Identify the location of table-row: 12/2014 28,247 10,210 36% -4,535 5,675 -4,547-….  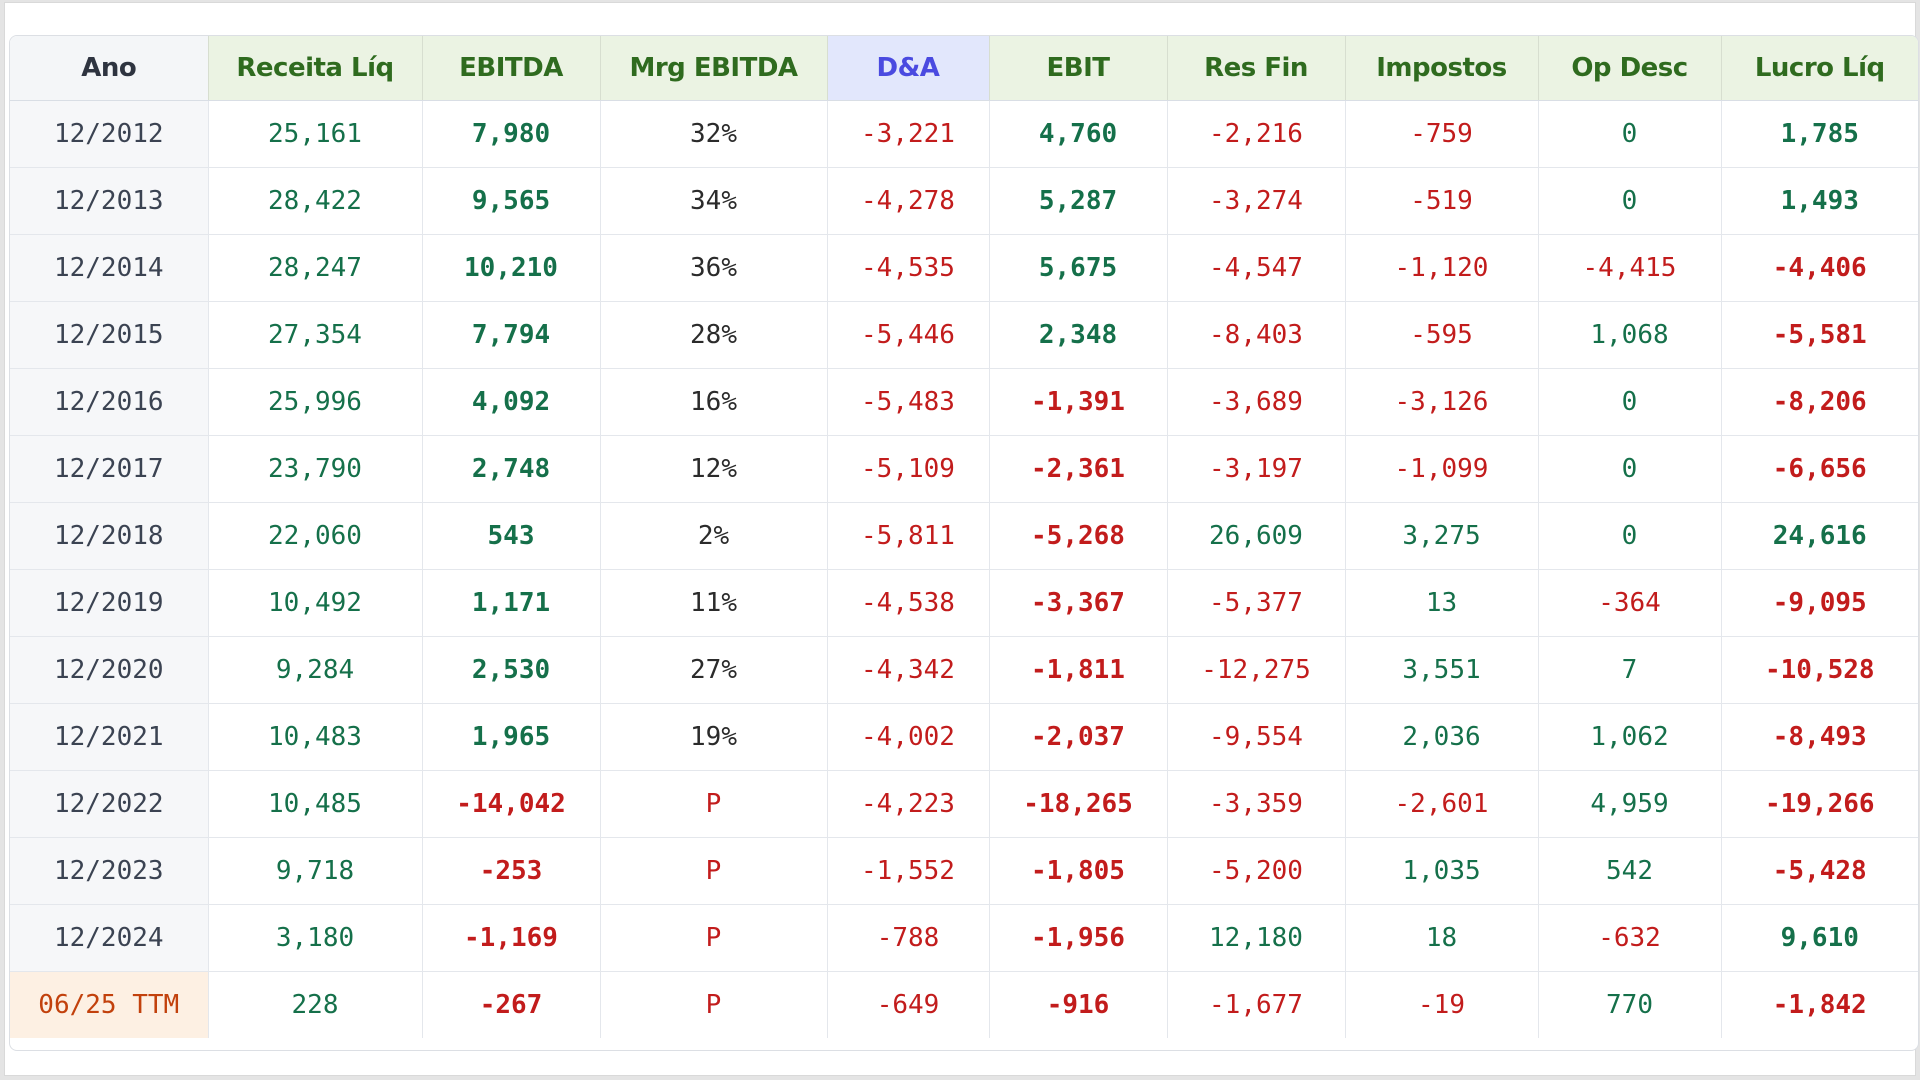
(964, 268).